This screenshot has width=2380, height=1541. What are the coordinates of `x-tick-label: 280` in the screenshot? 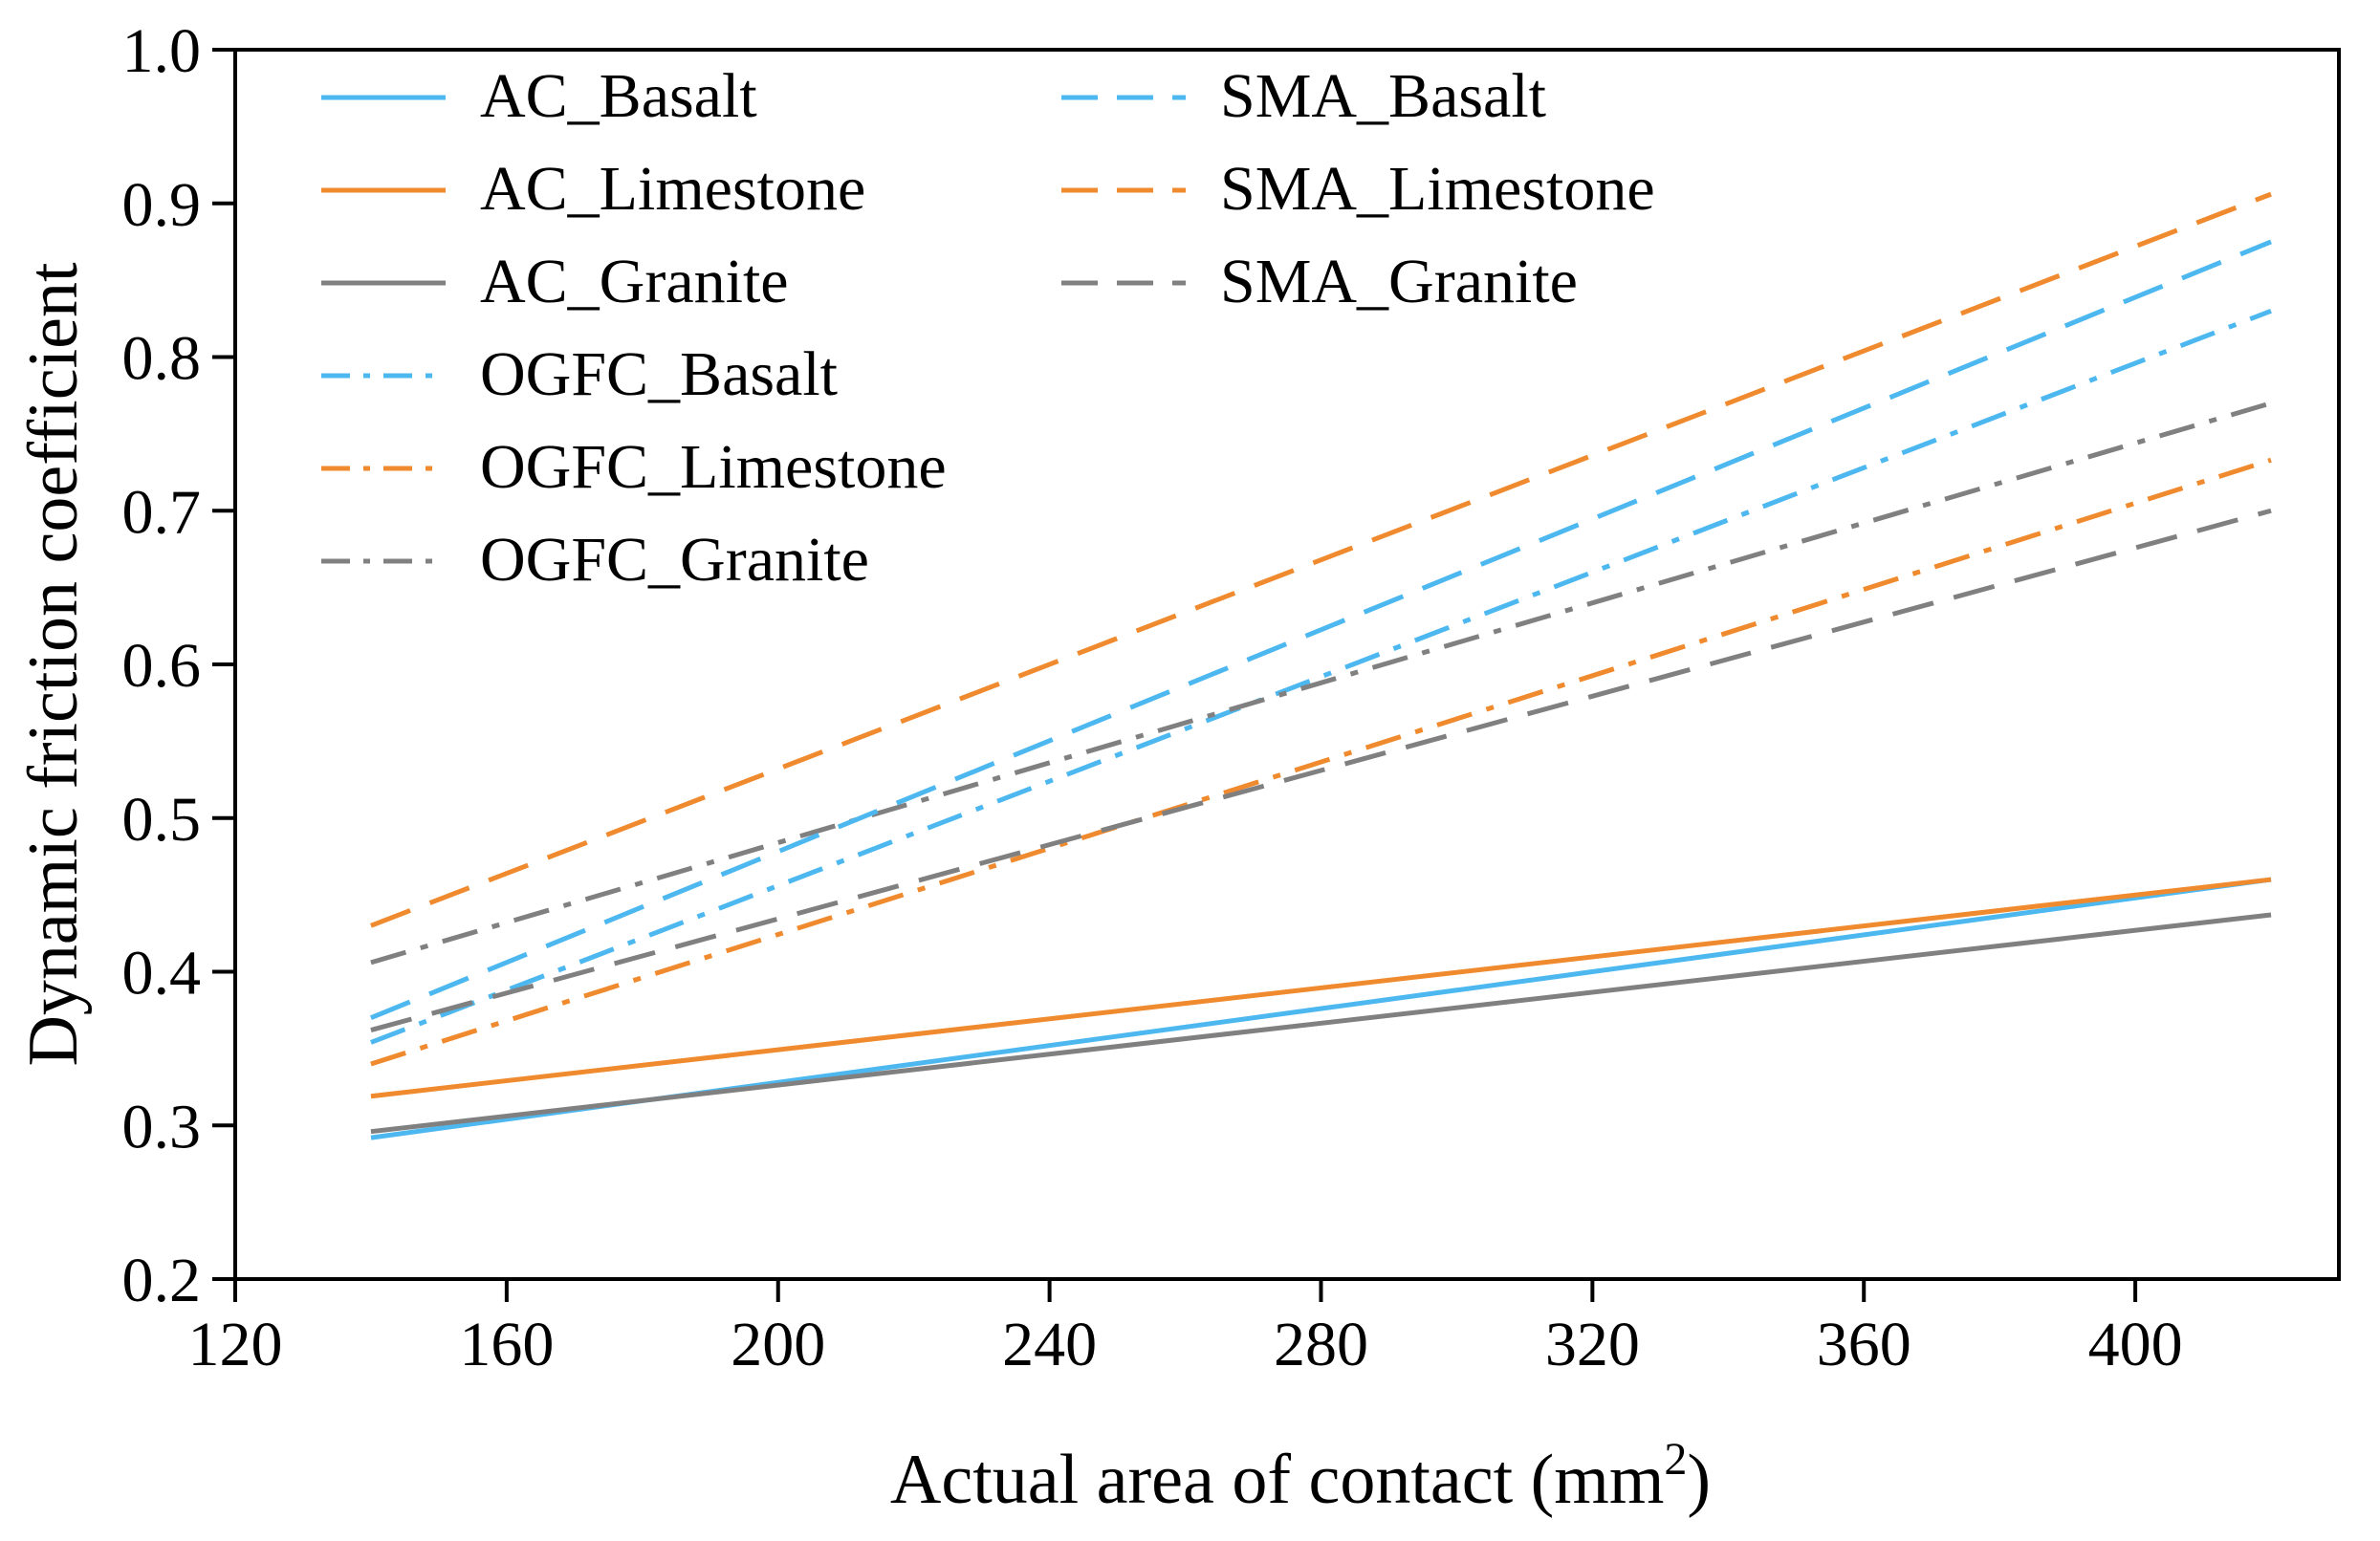 It's located at (1321, 1344).